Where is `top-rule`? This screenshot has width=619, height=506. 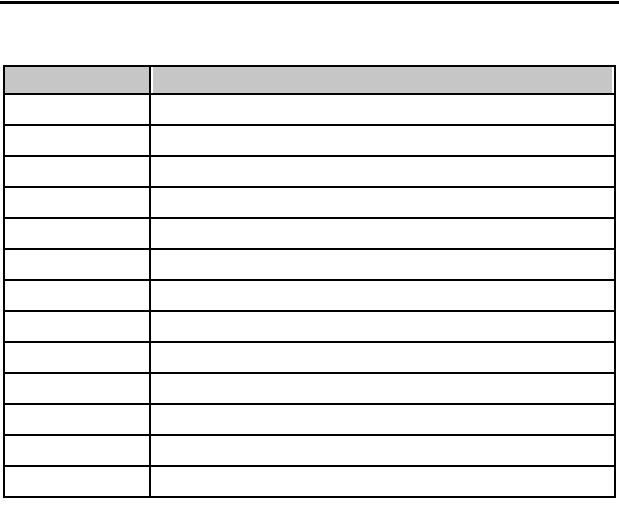
top-rule is located at coordinates (309, 2).